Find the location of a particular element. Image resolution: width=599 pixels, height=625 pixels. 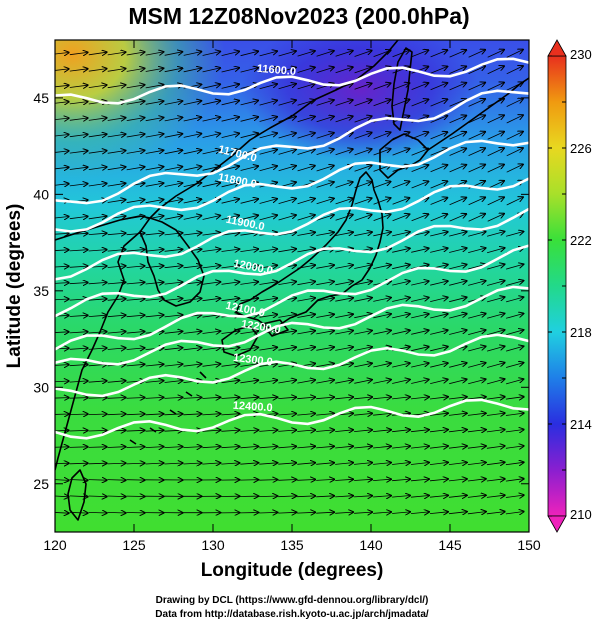

colorbar-top-arrow is located at coordinates (557, 48).